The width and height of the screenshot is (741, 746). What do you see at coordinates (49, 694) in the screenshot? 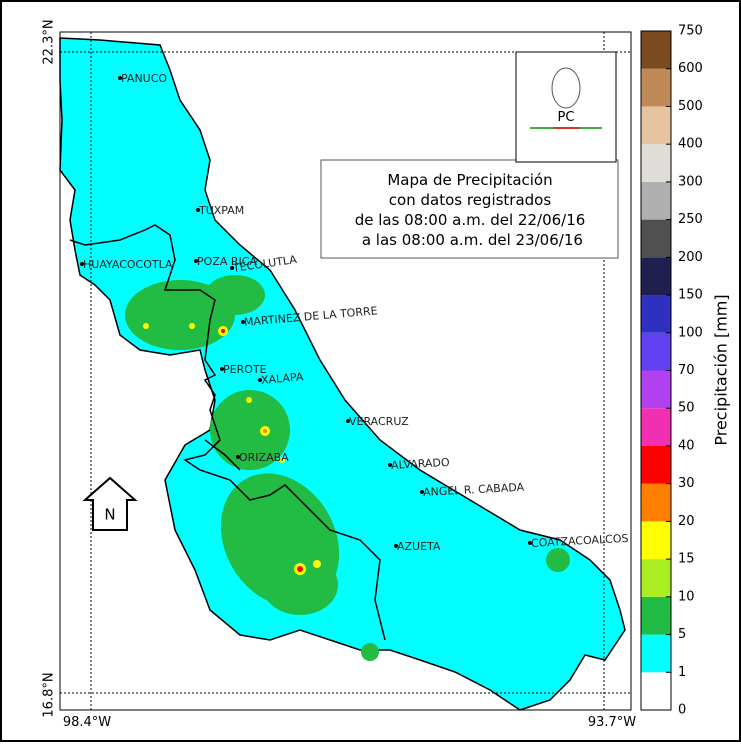
I see `lat-label: 16.8°N` at bounding box center [49, 694].